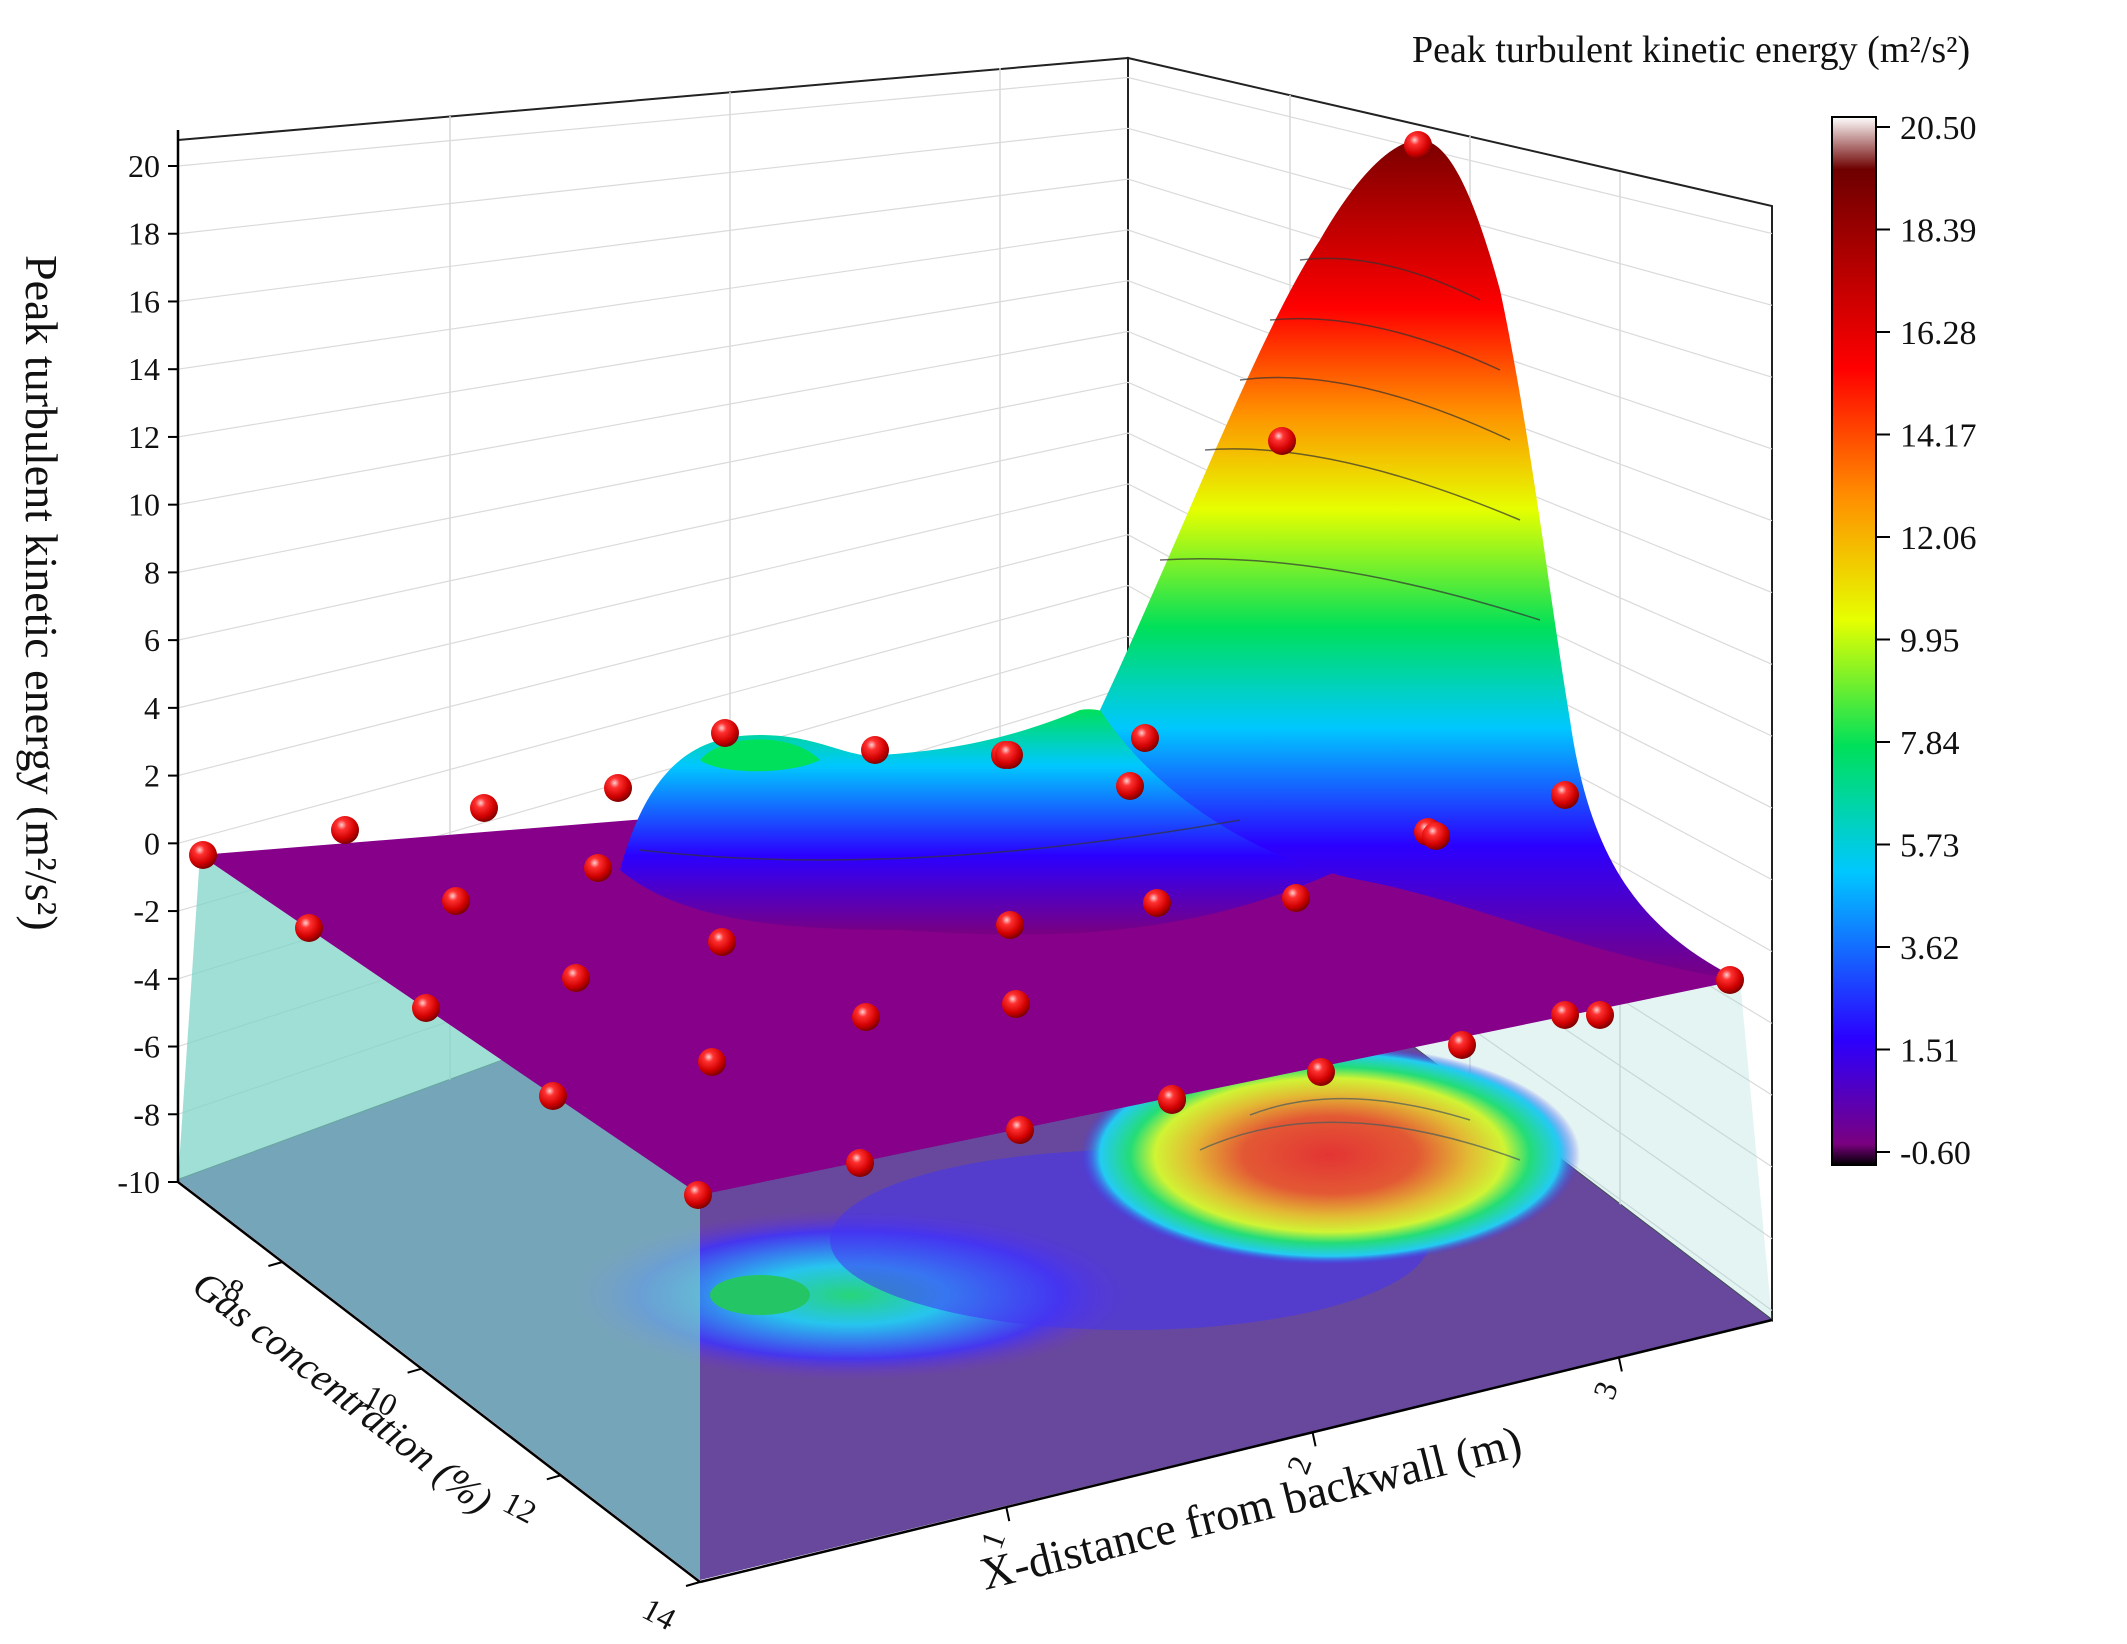  What do you see at coordinates (1938, 436) in the screenshot?
I see `colorbar-tick-label: 14.17` at bounding box center [1938, 436].